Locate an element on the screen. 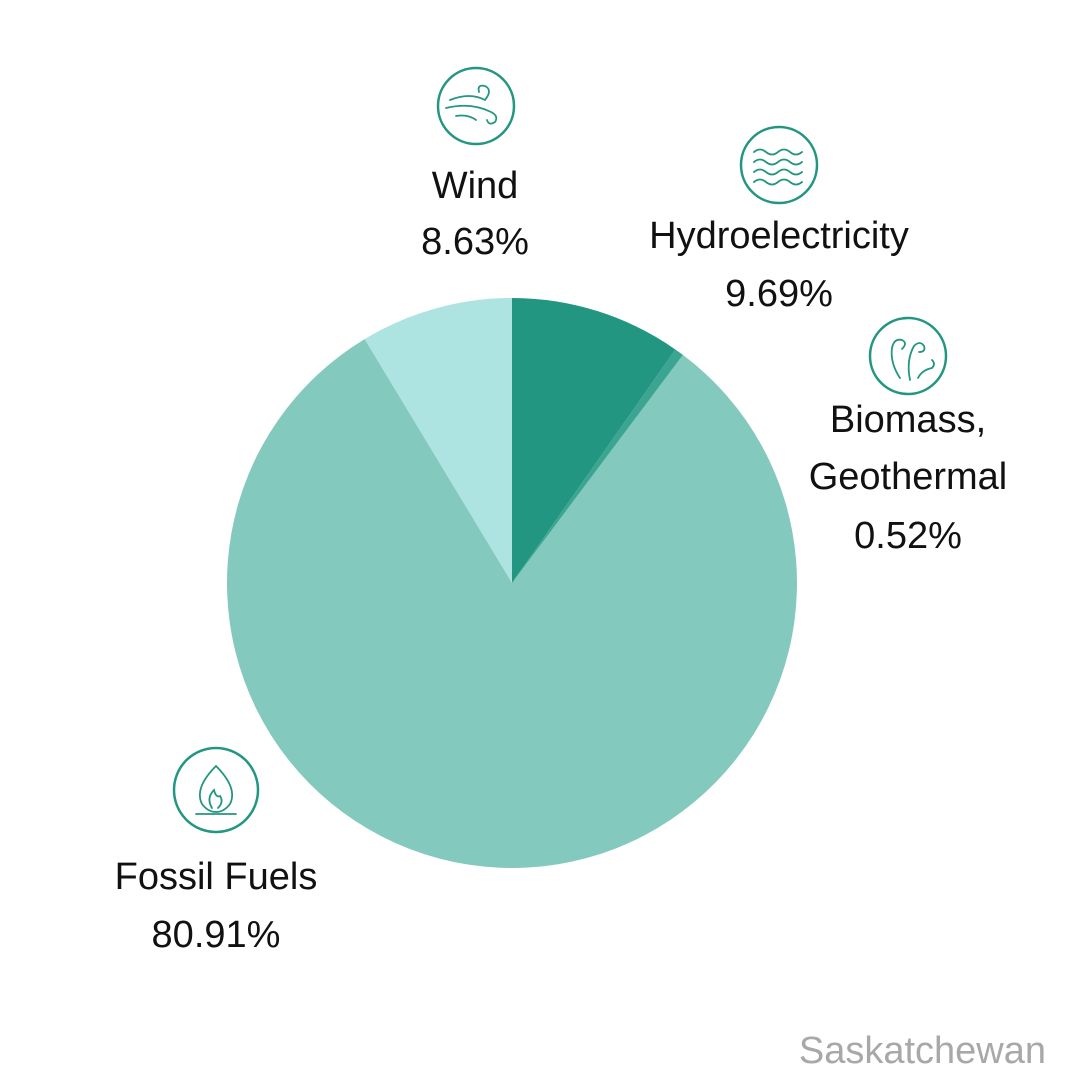 The height and width of the screenshot is (1080, 1080). slice-name: Wind is located at coordinates (475, 186).